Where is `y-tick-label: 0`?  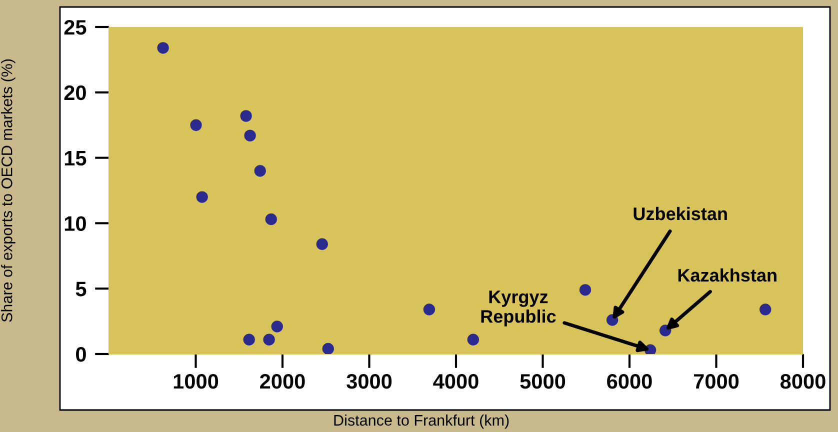 y-tick-label: 0 is located at coordinates (81, 354).